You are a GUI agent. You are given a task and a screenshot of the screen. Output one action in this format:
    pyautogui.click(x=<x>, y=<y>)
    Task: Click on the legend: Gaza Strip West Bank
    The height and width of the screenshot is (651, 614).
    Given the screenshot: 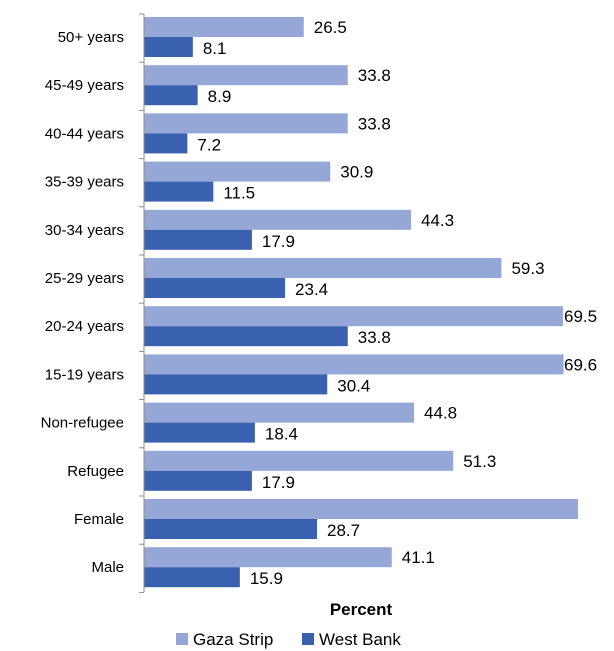 What is the action you would take?
    pyautogui.click(x=288, y=639)
    